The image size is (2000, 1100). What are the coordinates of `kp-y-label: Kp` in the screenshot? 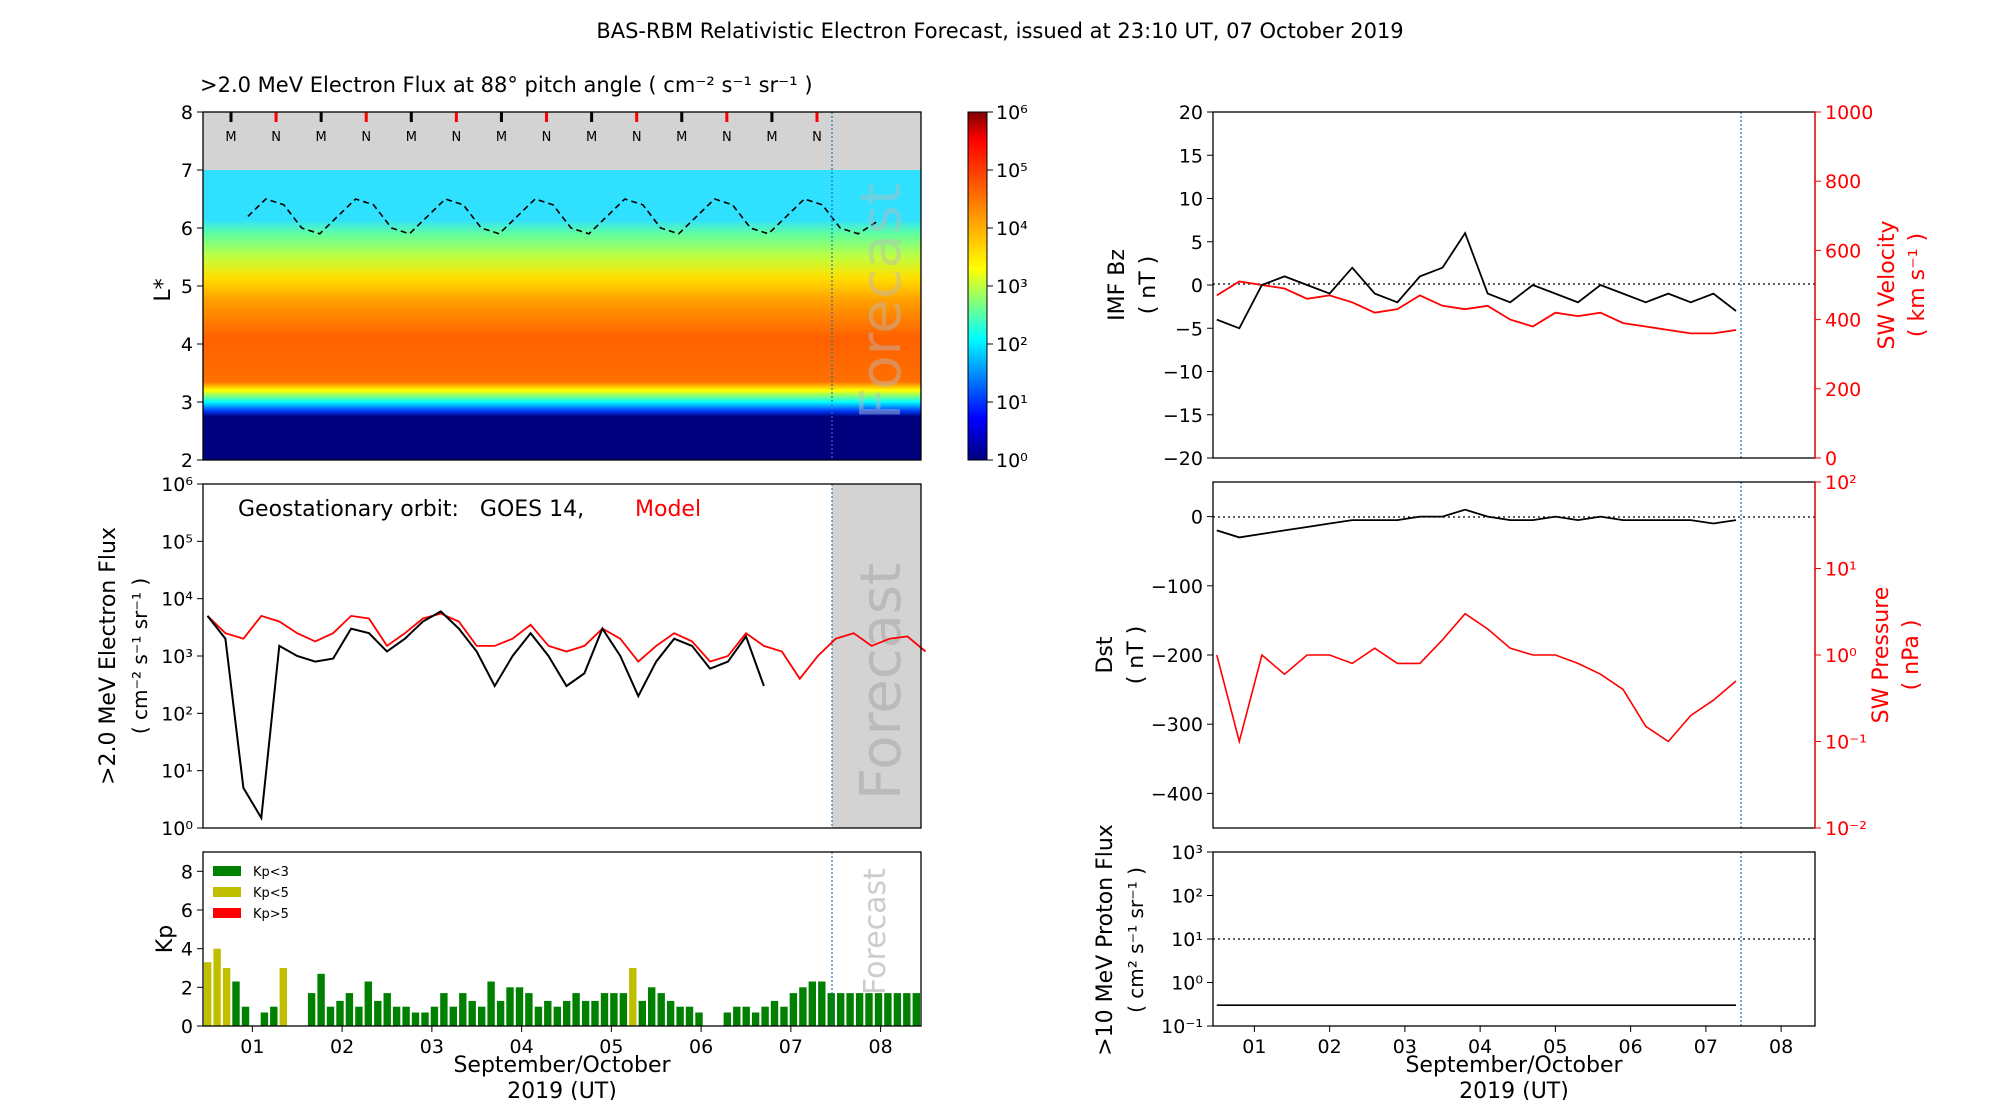 It's located at (165, 939).